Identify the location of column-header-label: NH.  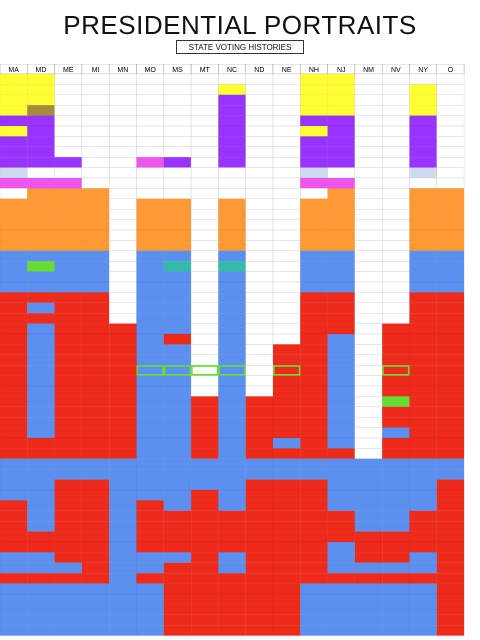
(314, 70).